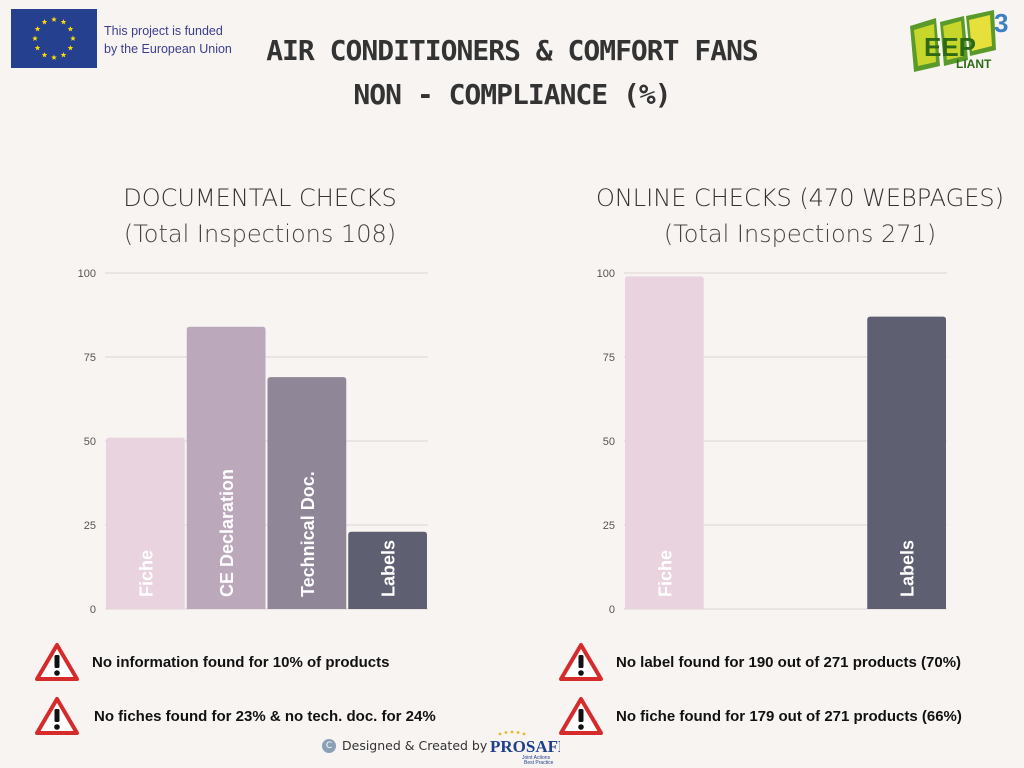  I want to click on eu-stars-icon, so click(54, 38).